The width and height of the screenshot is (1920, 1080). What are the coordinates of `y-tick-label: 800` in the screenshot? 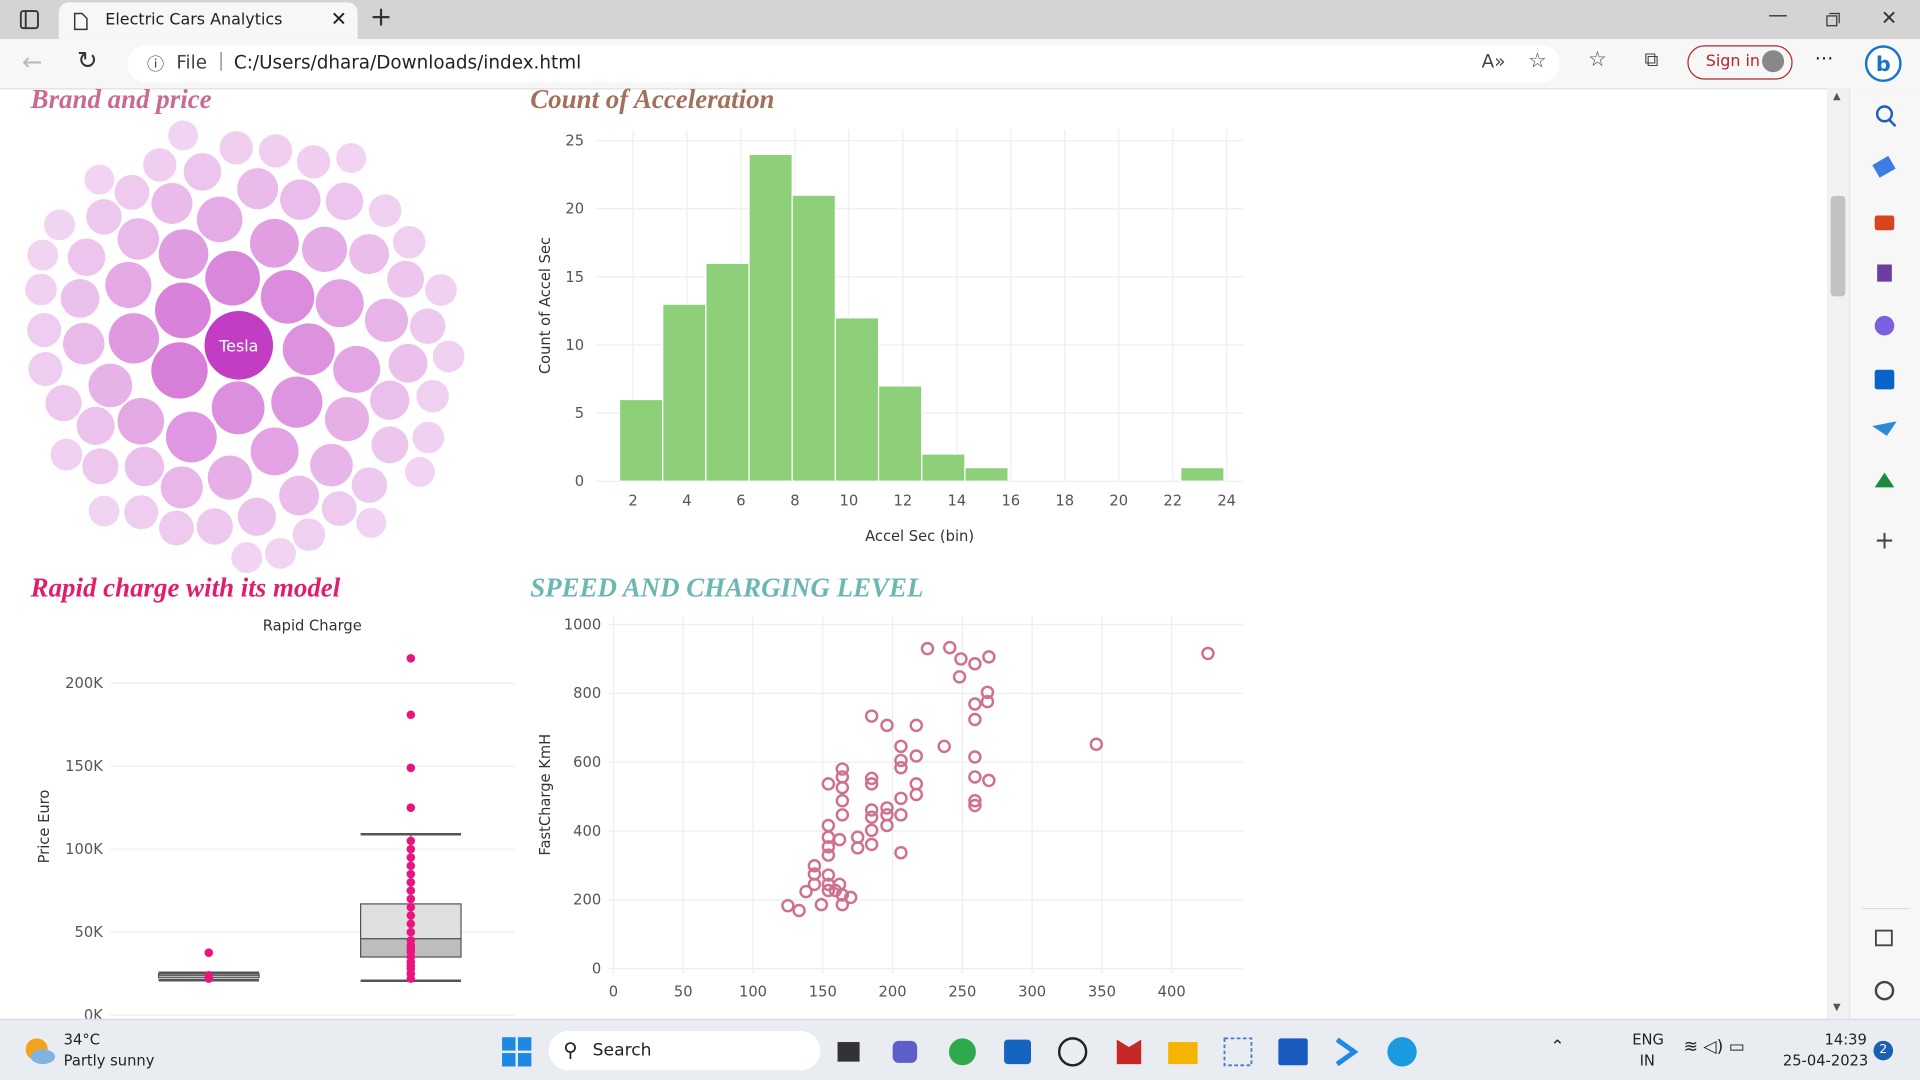 It's located at (587, 693).